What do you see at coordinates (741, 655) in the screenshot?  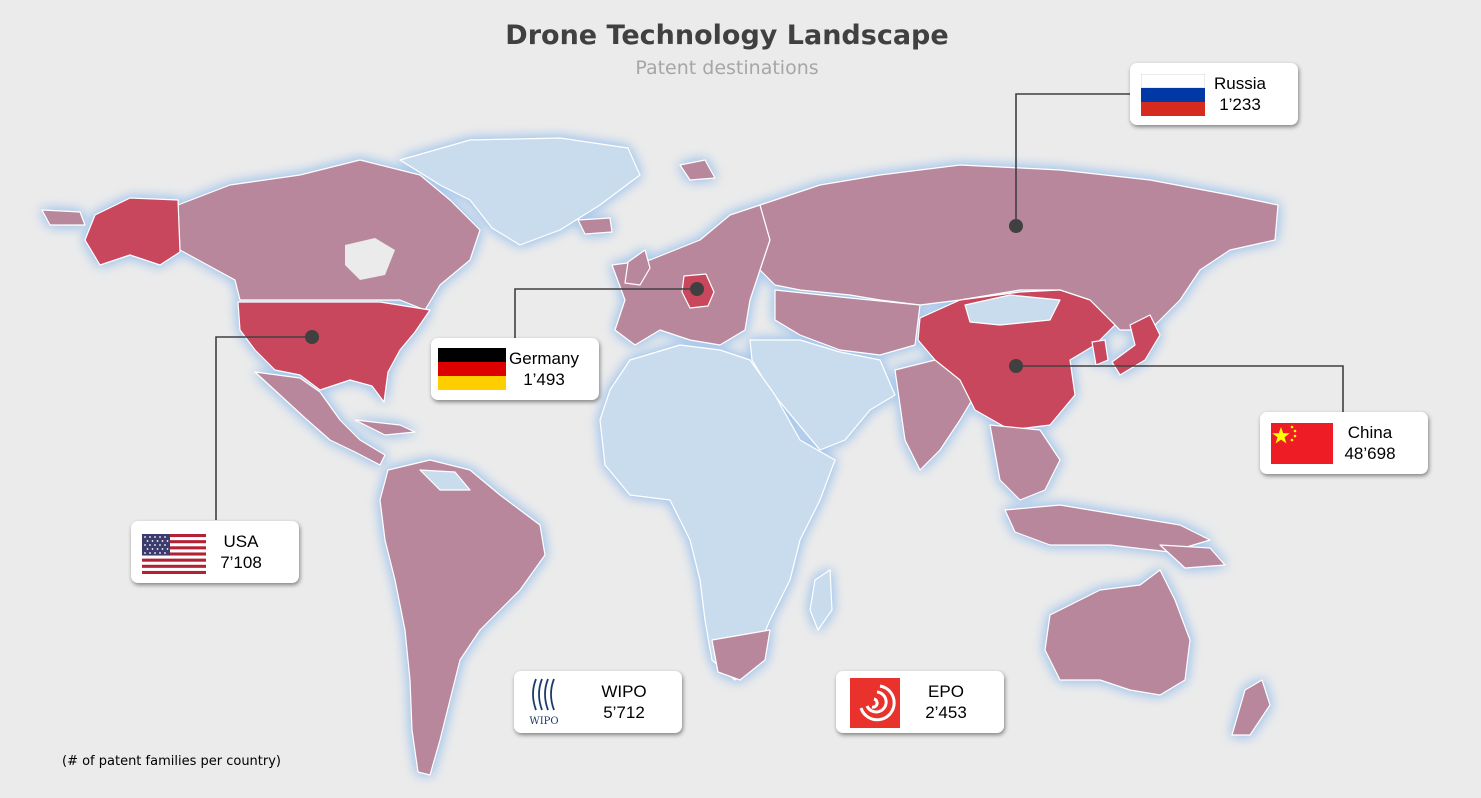 I see `south-africa-region` at bounding box center [741, 655].